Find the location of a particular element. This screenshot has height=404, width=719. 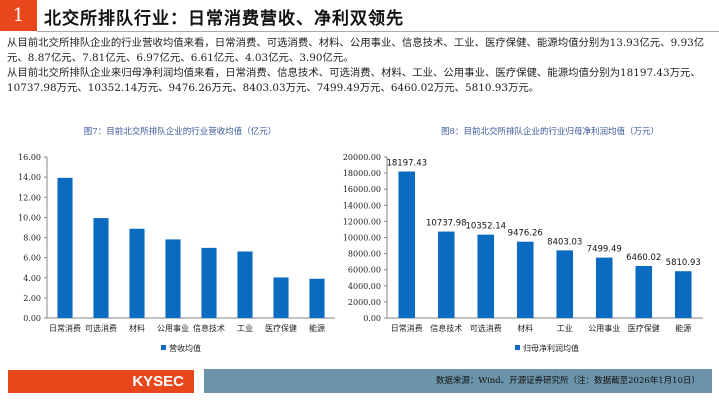

data-label: 10737.98 is located at coordinates (446, 224).